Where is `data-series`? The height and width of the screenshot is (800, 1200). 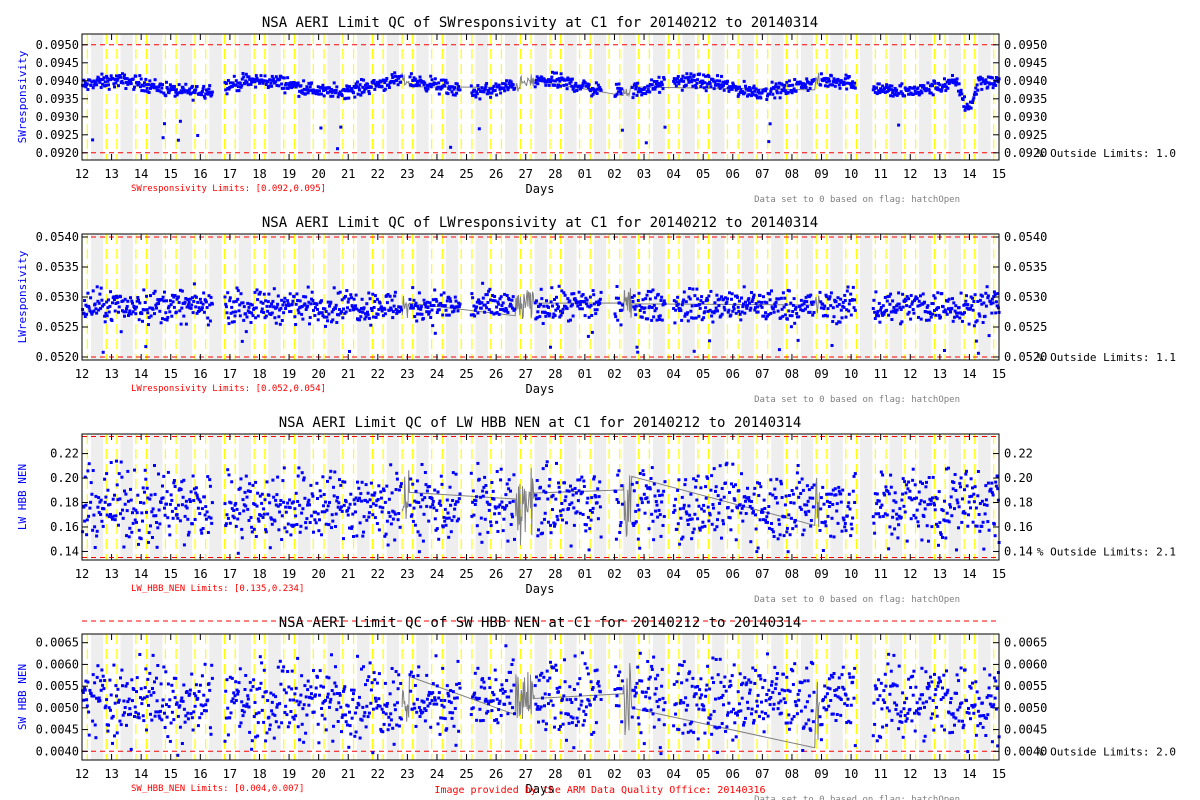 data-series is located at coordinates (541, 700).